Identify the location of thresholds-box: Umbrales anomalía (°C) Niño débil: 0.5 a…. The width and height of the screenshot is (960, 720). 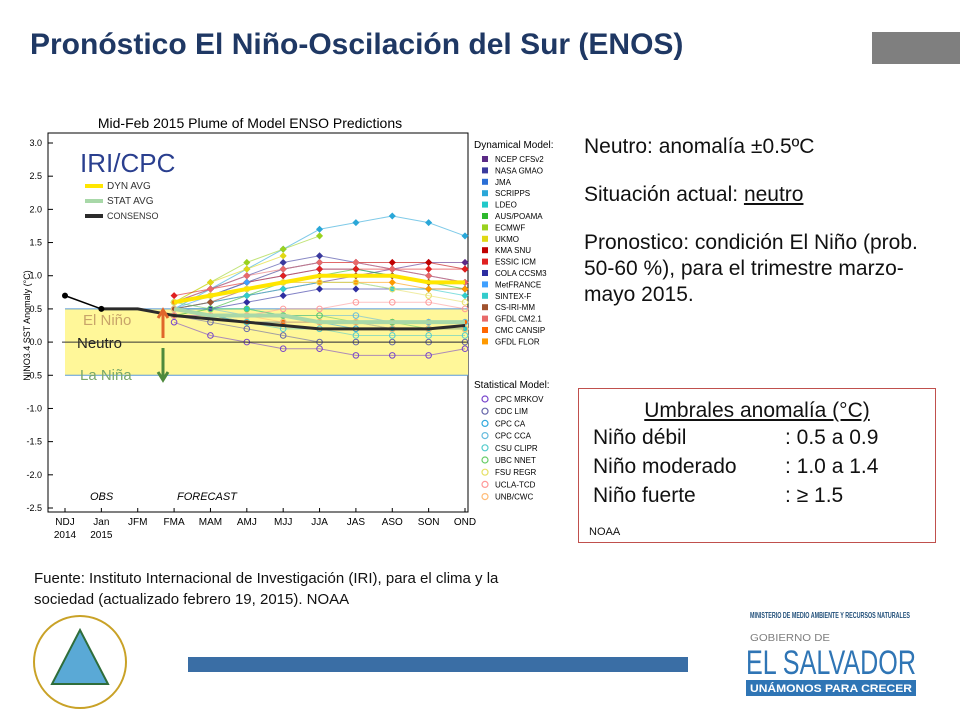
(757, 465).